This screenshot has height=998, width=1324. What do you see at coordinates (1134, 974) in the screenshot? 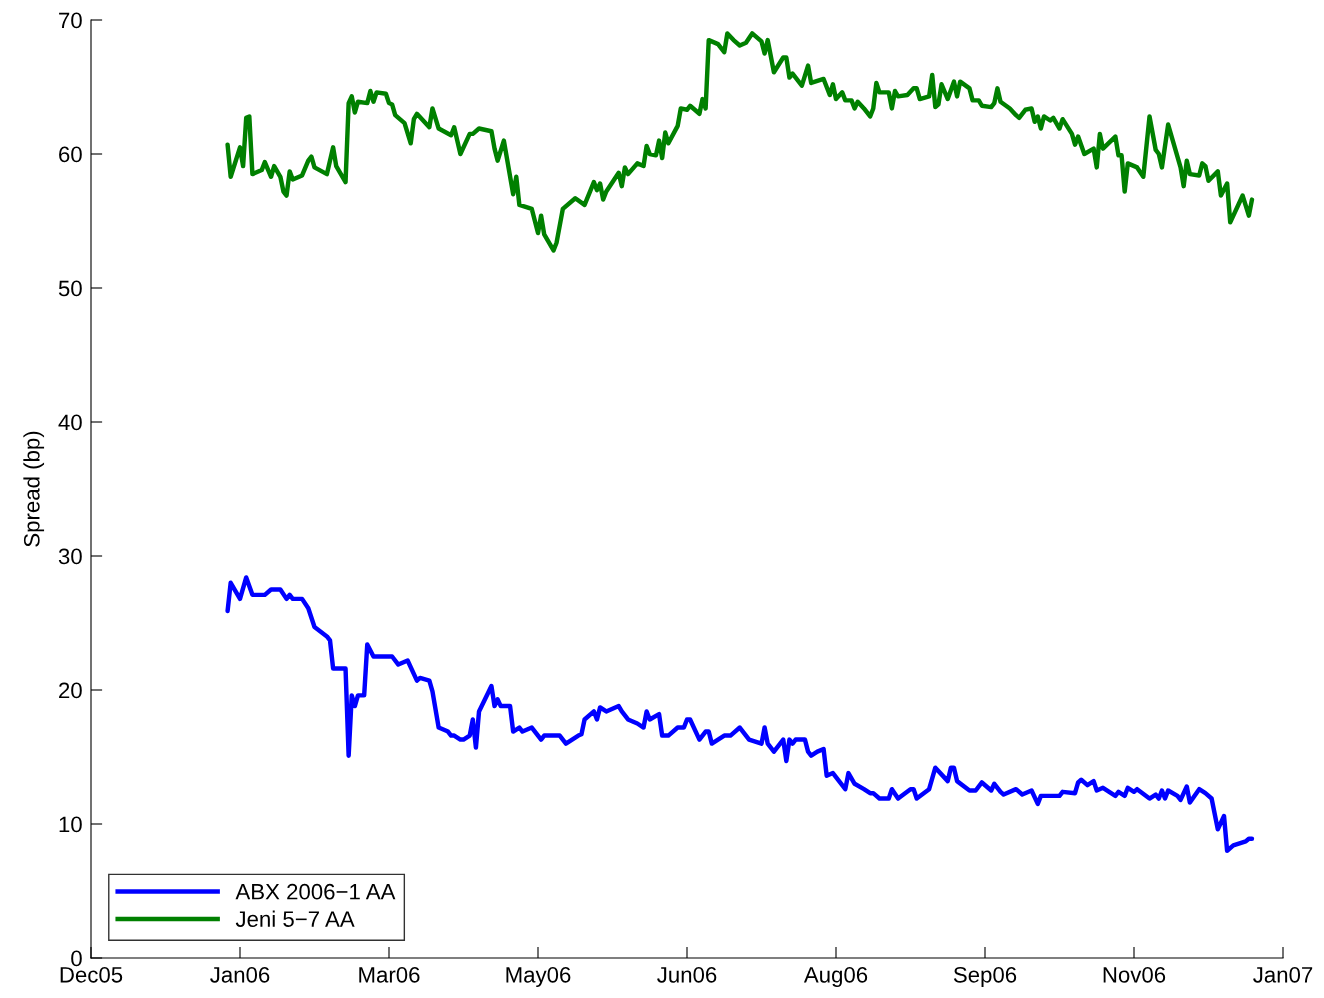
I see `x-tick-label: Nov06` at bounding box center [1134, 974].